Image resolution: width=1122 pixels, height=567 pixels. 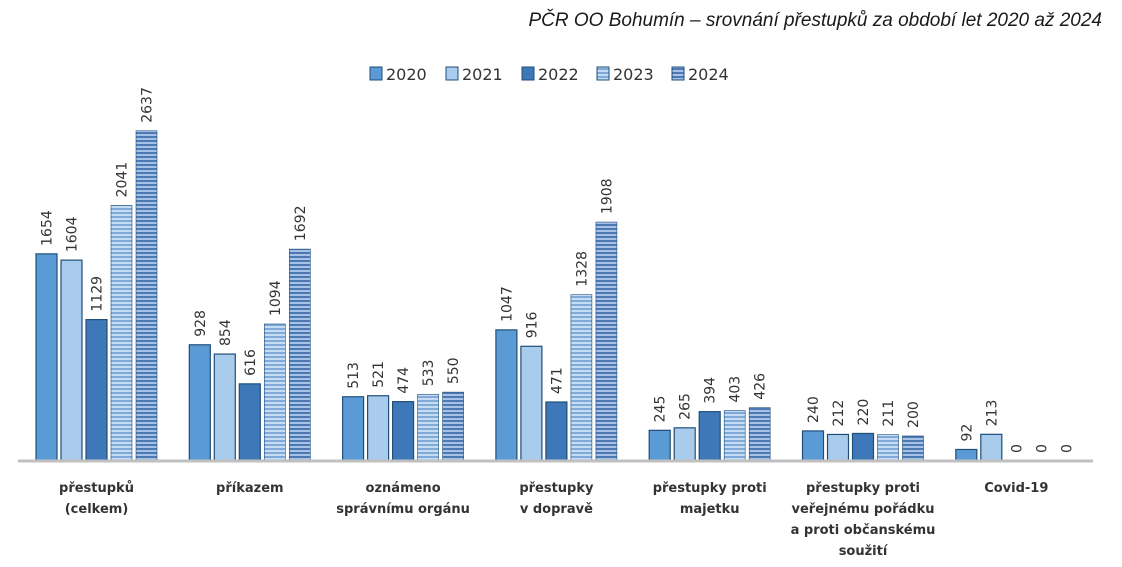 What do you see at coordinates (532, 324) in the screenshot?
I see `data-label-2021-cat3: 916` at bounding box center [532, 324].